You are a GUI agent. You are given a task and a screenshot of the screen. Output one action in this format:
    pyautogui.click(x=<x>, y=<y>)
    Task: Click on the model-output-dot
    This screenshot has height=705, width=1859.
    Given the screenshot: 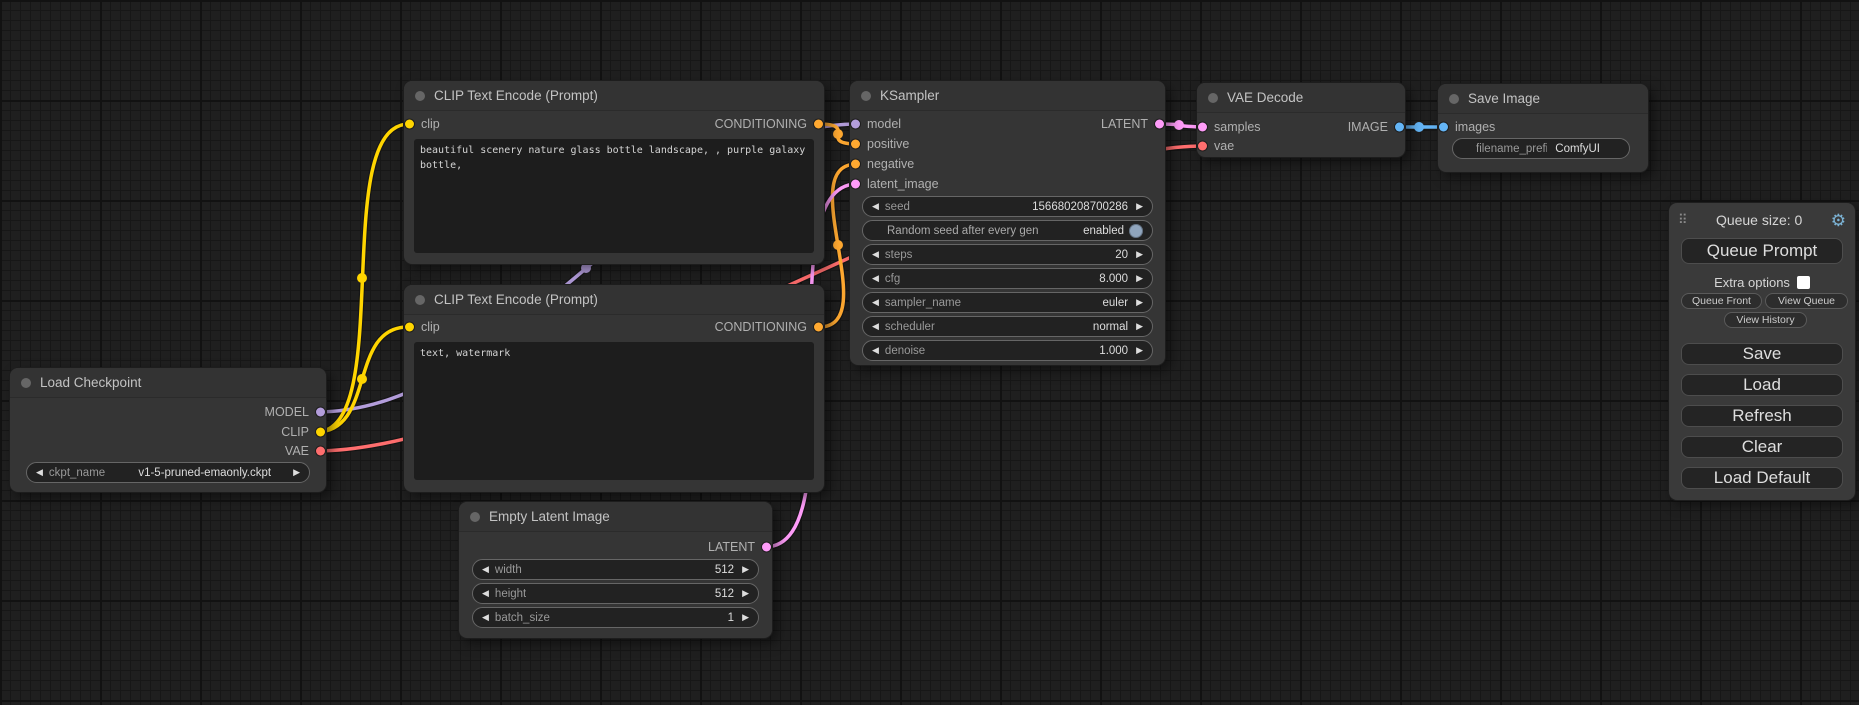 What is the action you would take?
    pyautogui.click(x=320, y=412)
    